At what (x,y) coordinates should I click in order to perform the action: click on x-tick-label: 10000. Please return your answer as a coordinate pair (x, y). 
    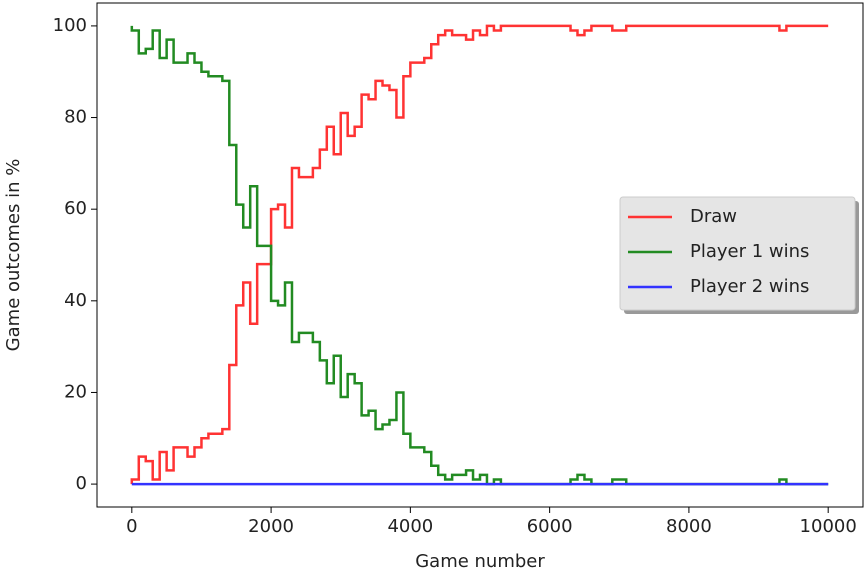
    Looking at the image, I should click on (828, 526).